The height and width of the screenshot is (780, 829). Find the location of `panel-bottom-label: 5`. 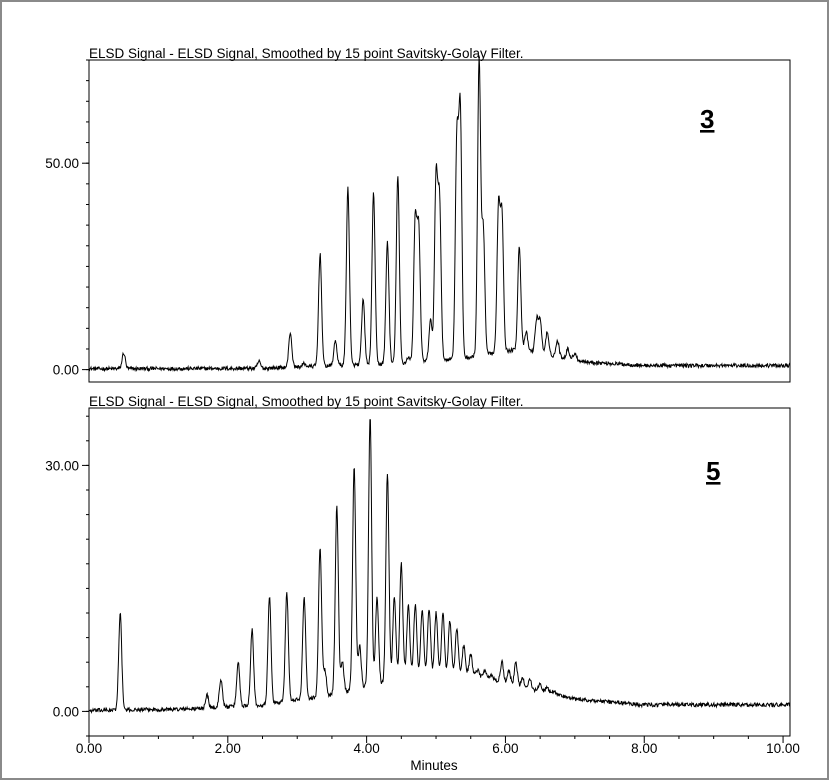

panel-bottom-label: 5 is located at coordinates (713, 471).